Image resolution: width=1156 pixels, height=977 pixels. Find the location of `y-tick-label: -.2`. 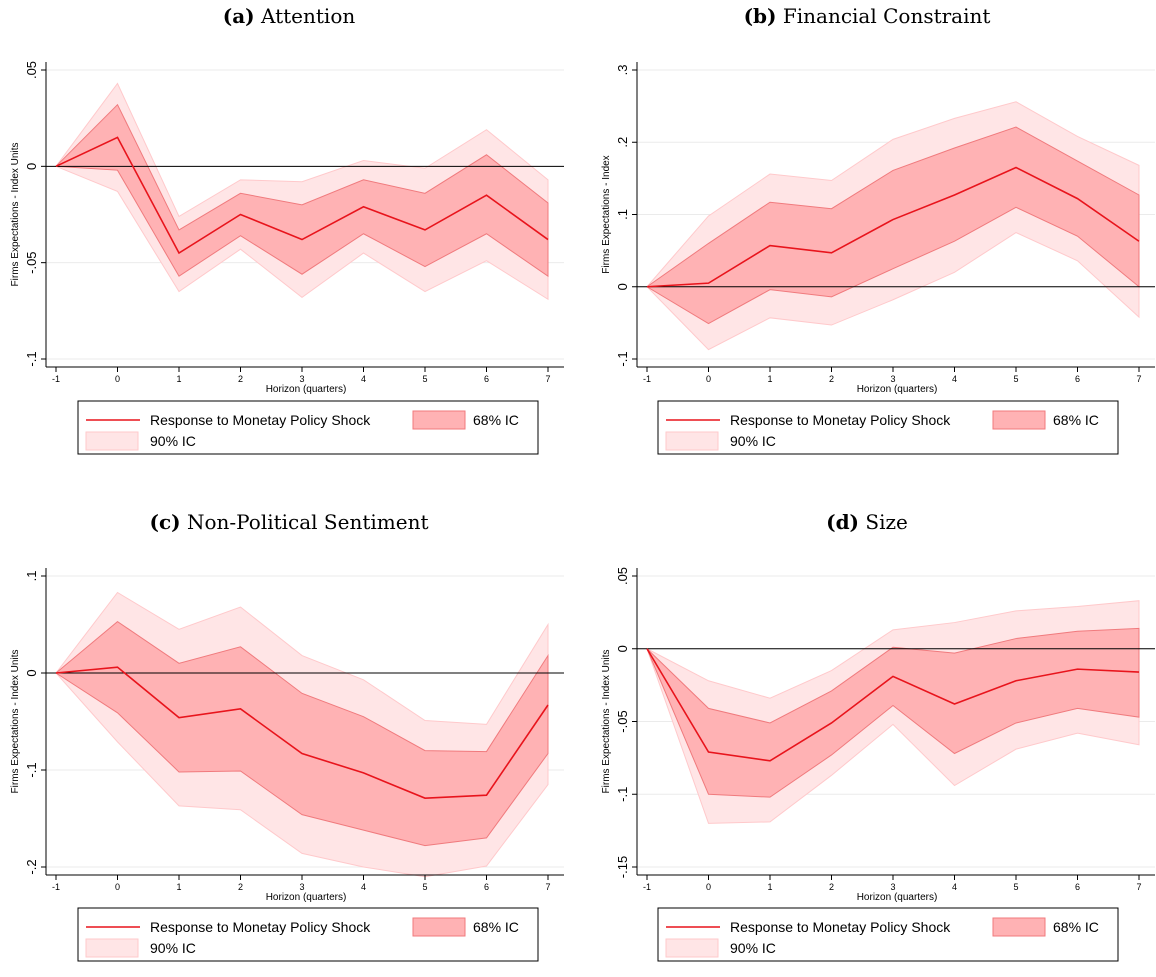

y-tick-label: -.2 is located at coordinates (31, 866).